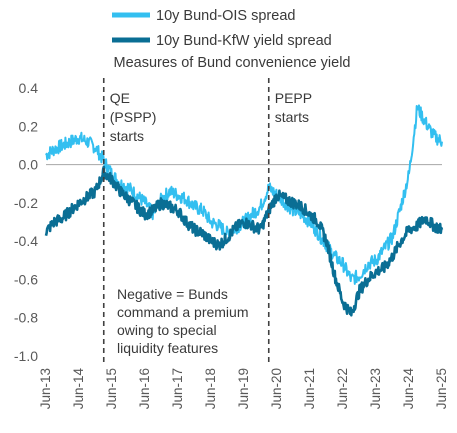 Image resolution: width=457 pixels, height=433 pixels. Describe the element at coordinates (167, 330) in the screenshot. I see `note-line: owing to special` at that location.